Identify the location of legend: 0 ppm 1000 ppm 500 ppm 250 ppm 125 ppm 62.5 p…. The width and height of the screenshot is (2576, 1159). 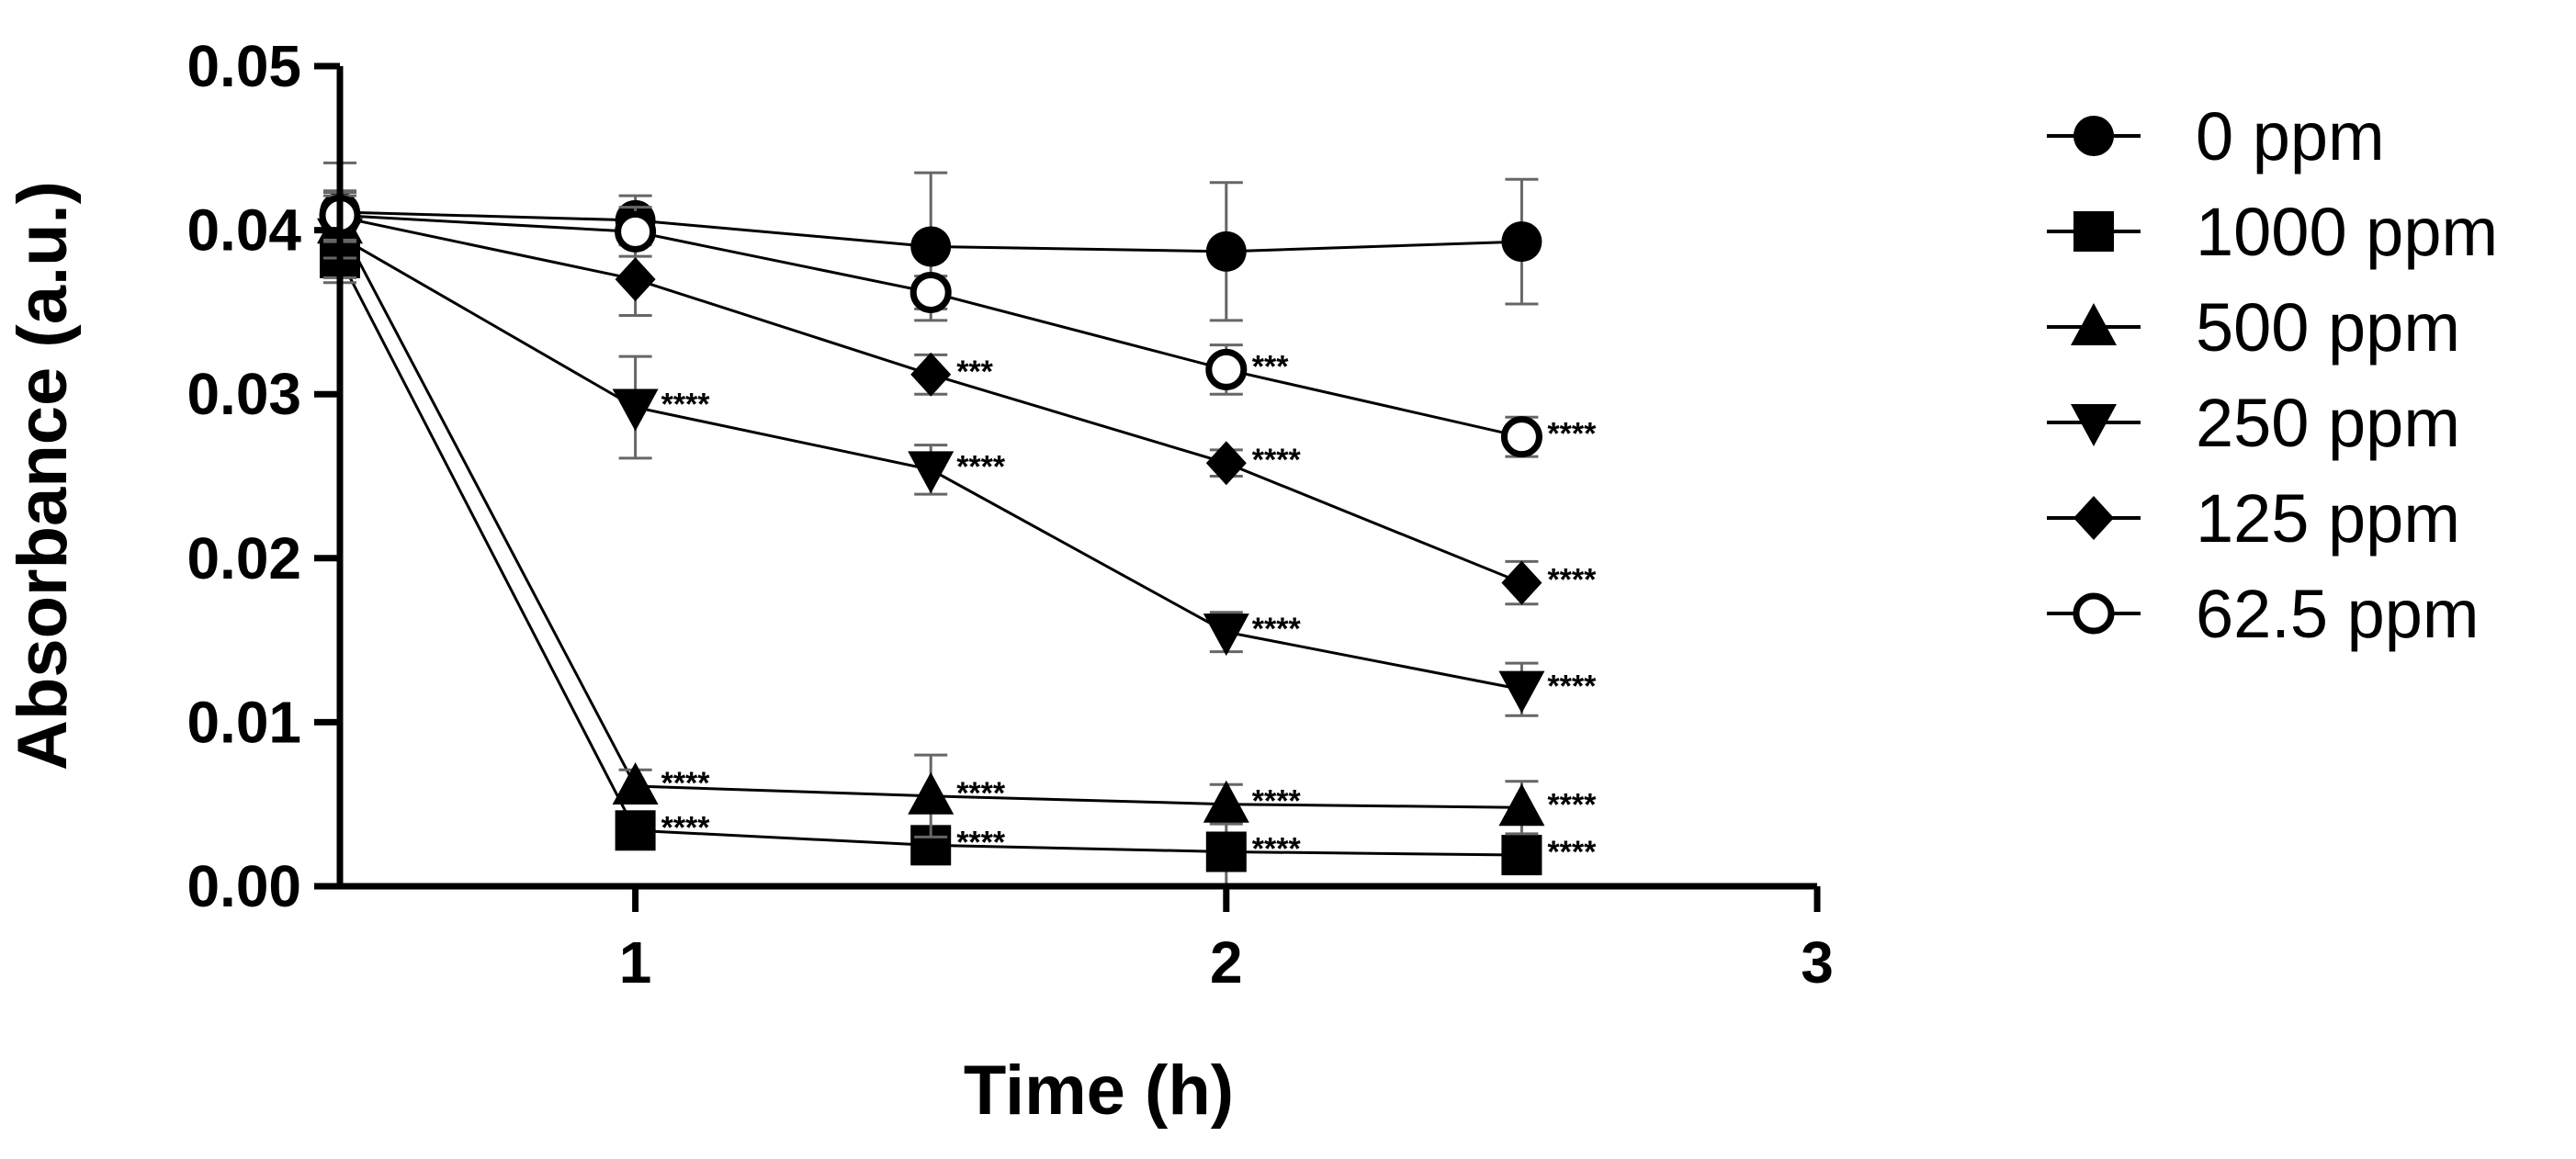
(2272, 375).